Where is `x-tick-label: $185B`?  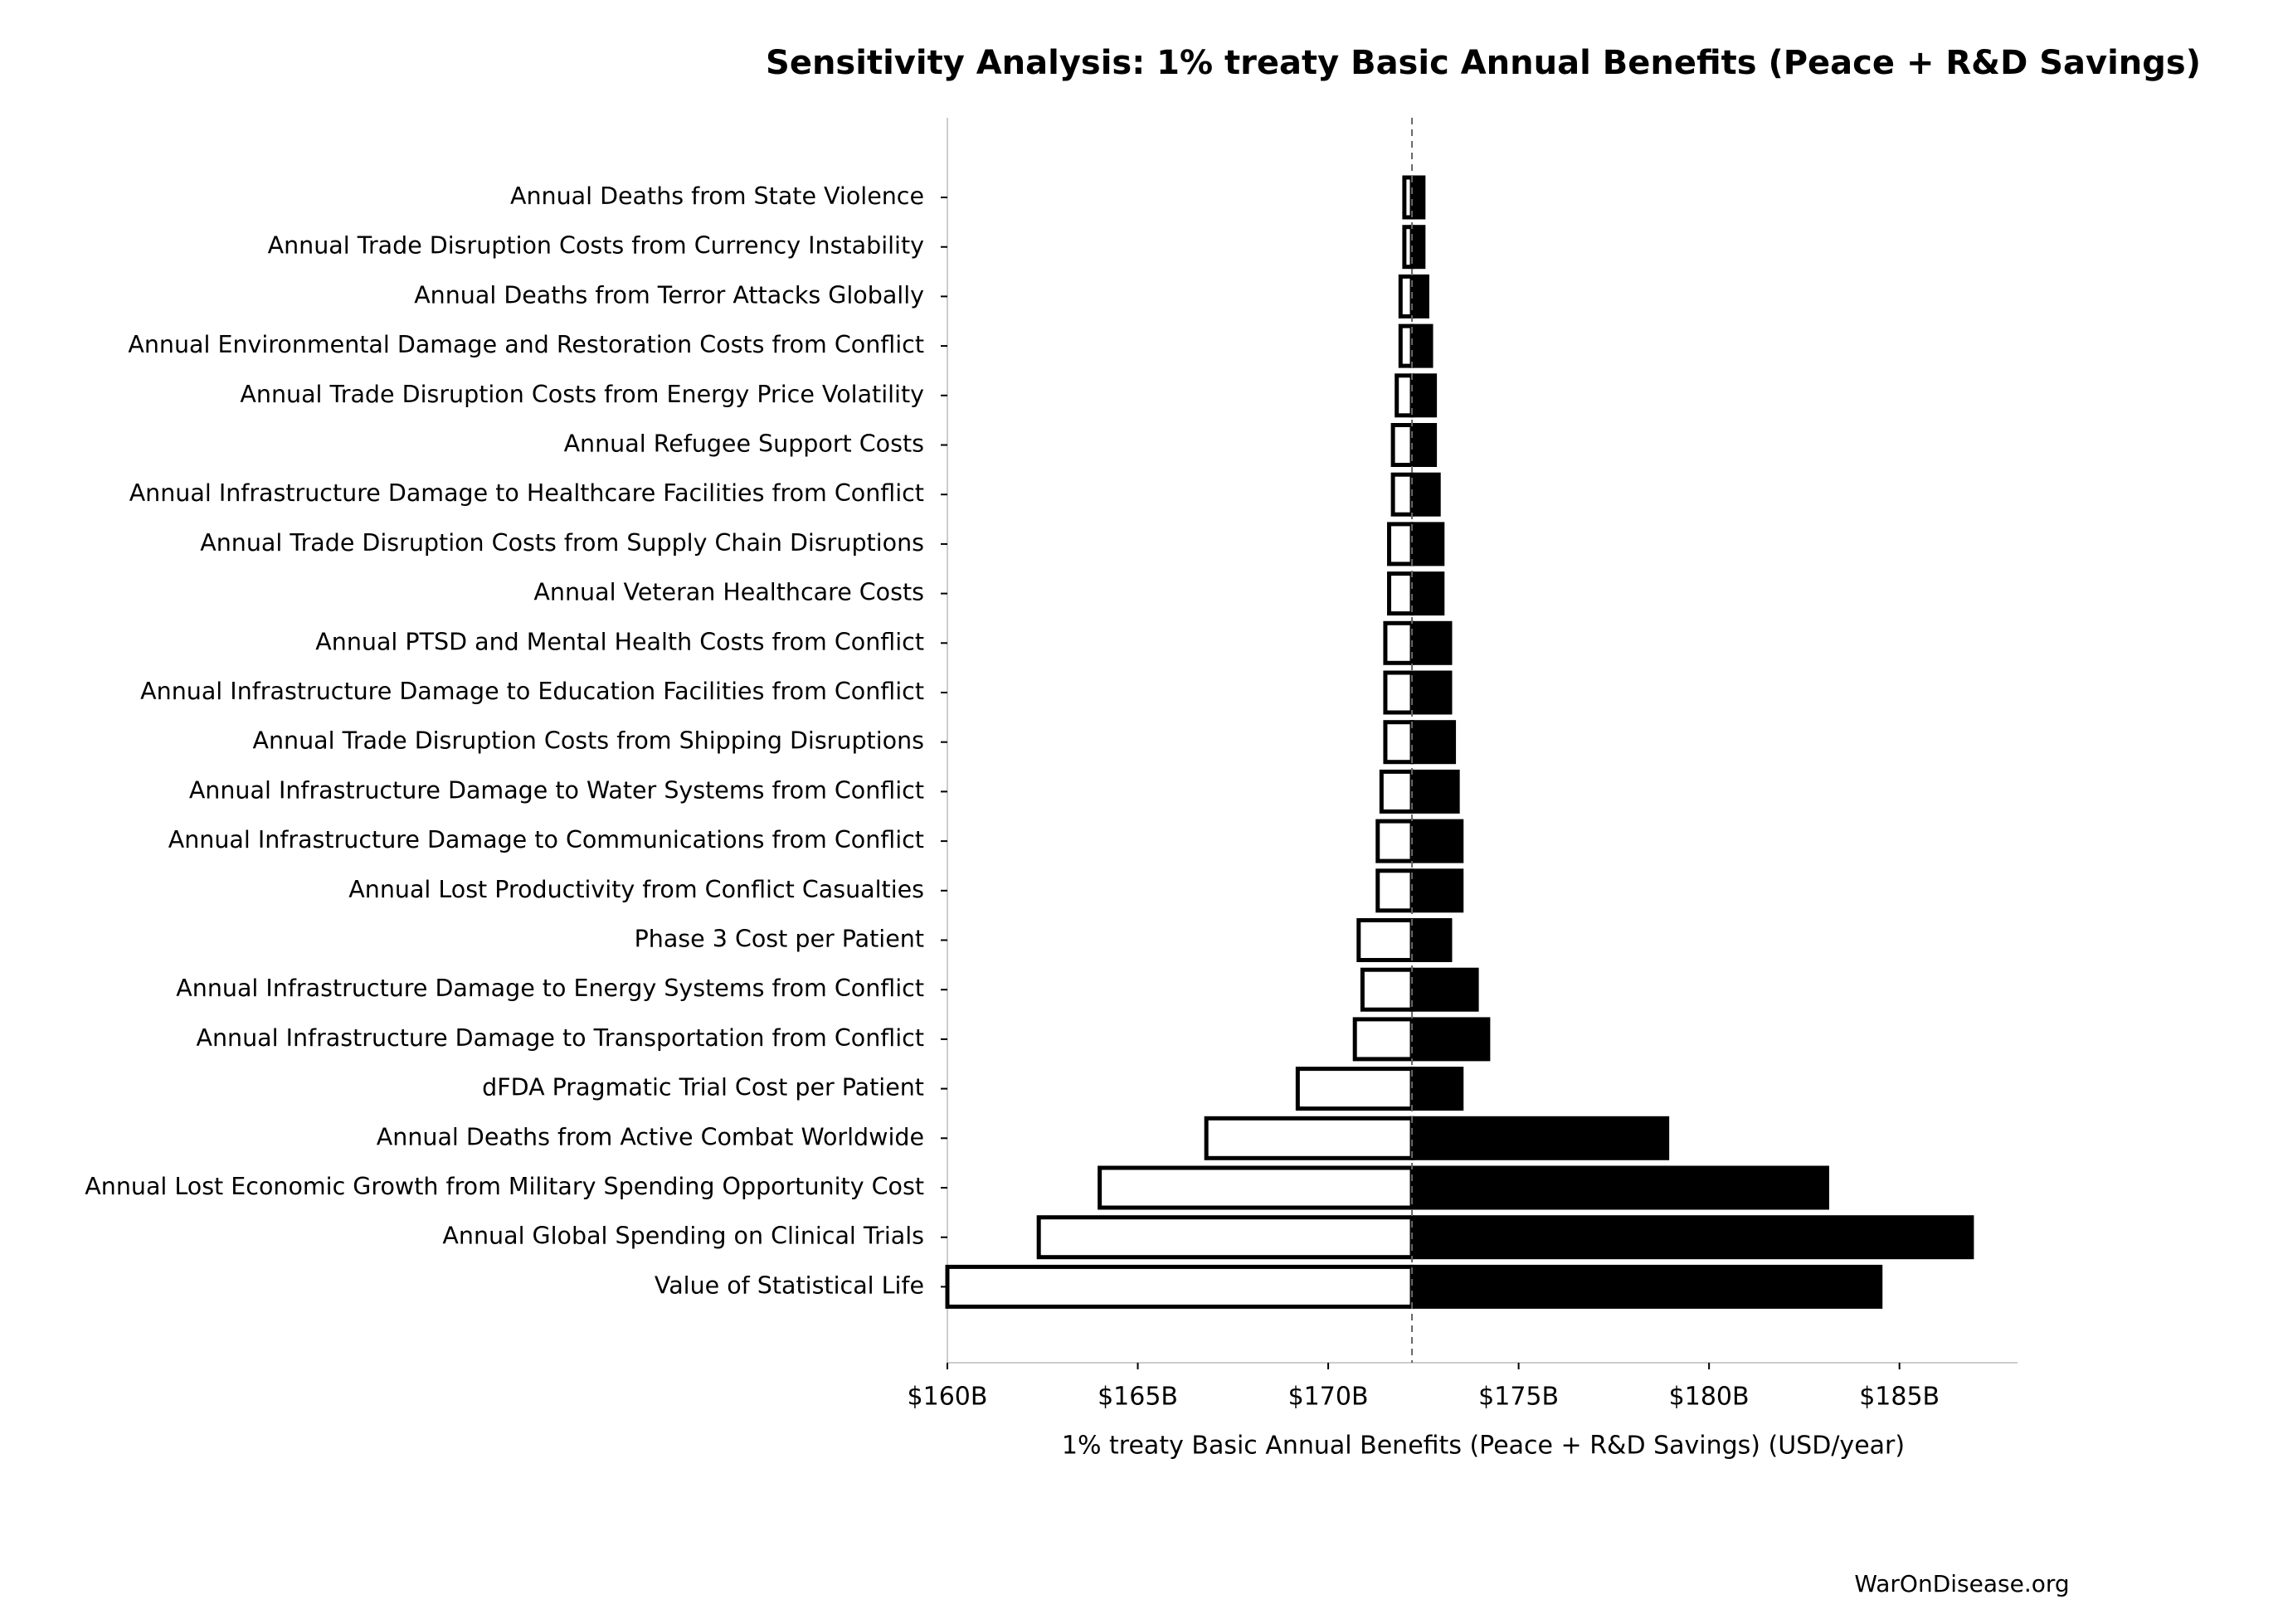 x-tick-label: $185B is located at coordinates (1899, 1397).